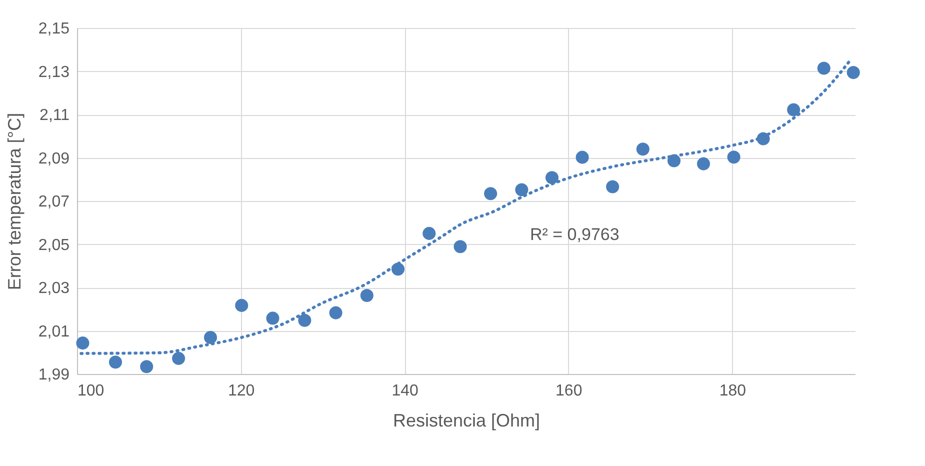  Describe the element at coordinates (91, 391) in the screenshot. I see `x-tick-label: 100` at that location.